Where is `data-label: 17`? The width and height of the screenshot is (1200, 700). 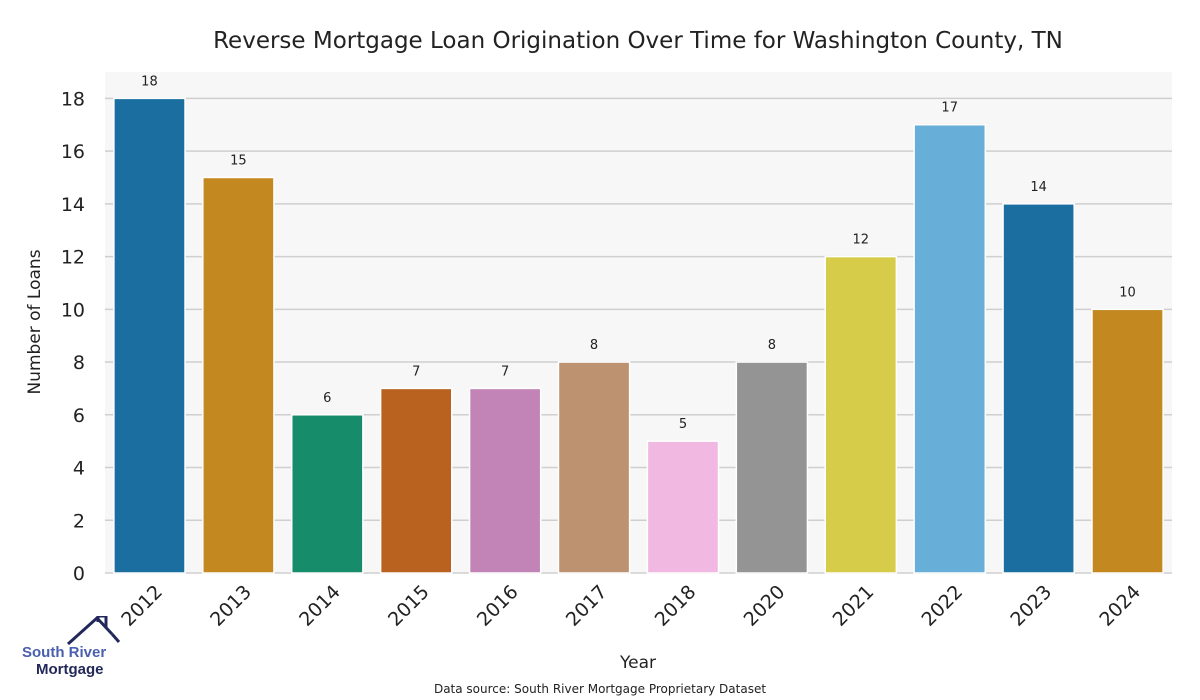
data-label: 17 is located at coordinates (949, 108).